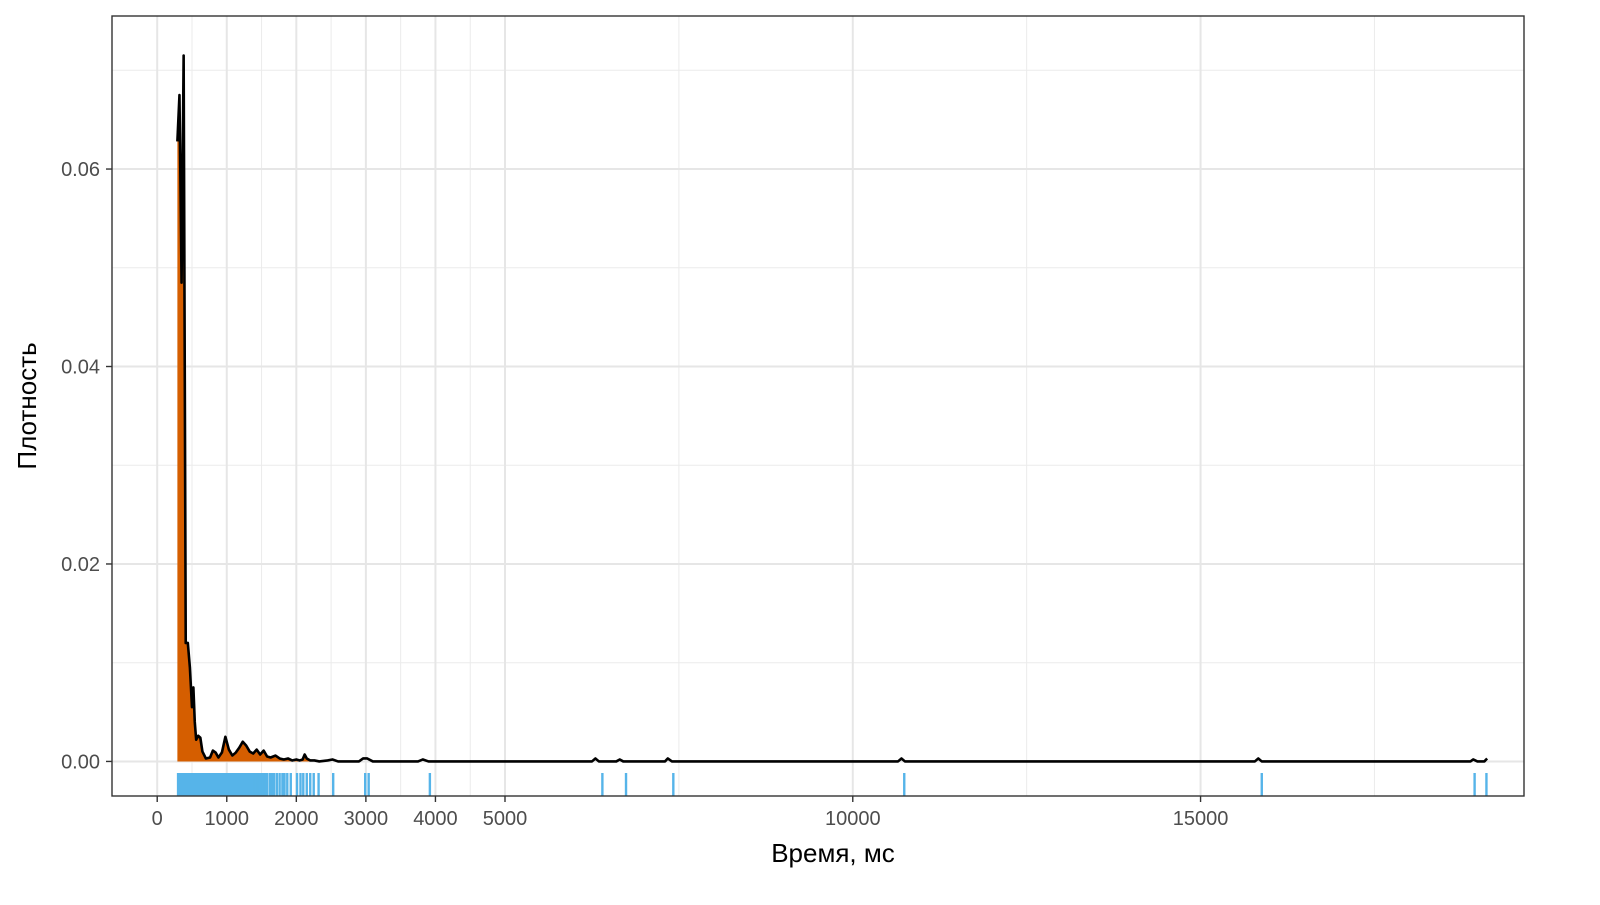  What do you see at coordinates (80, 762) in the screenshot?
I see `y-tick-label: 0.00` at bounding box center [80, 762].